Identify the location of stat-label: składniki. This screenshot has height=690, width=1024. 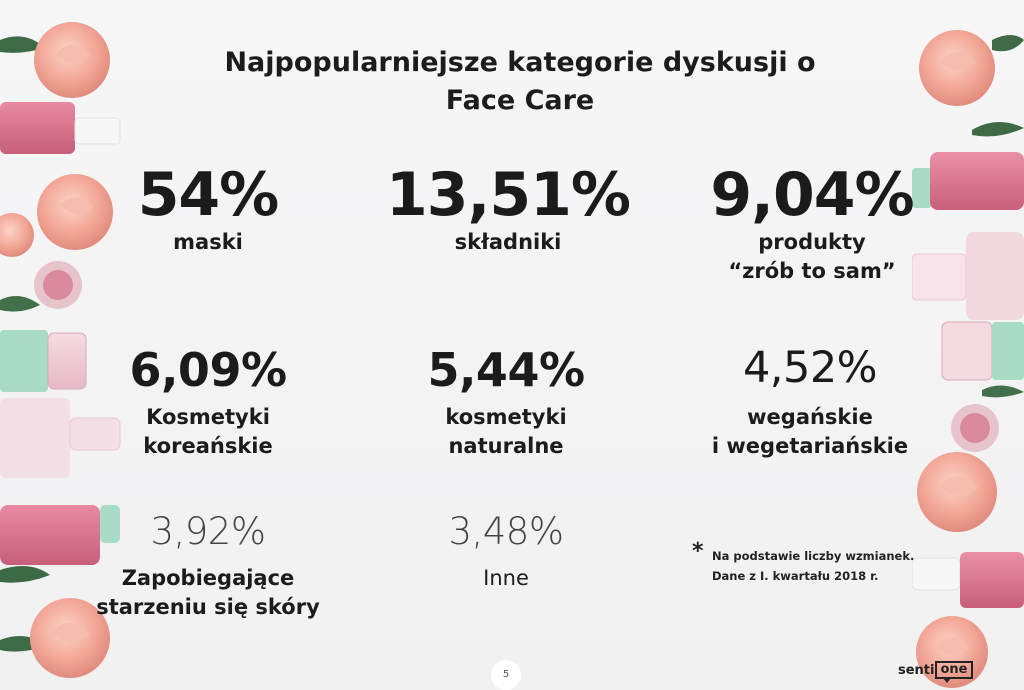
(508, 242).